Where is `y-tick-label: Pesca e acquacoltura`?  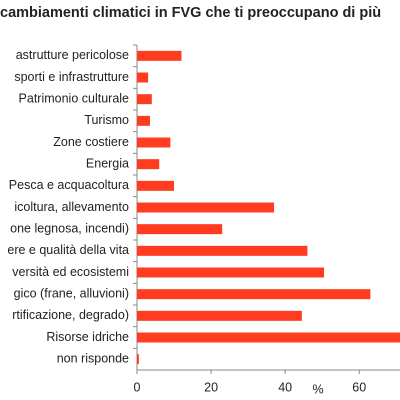
y-tick-label: Pesca e acquacoltura is located at coordinates (69, 185).